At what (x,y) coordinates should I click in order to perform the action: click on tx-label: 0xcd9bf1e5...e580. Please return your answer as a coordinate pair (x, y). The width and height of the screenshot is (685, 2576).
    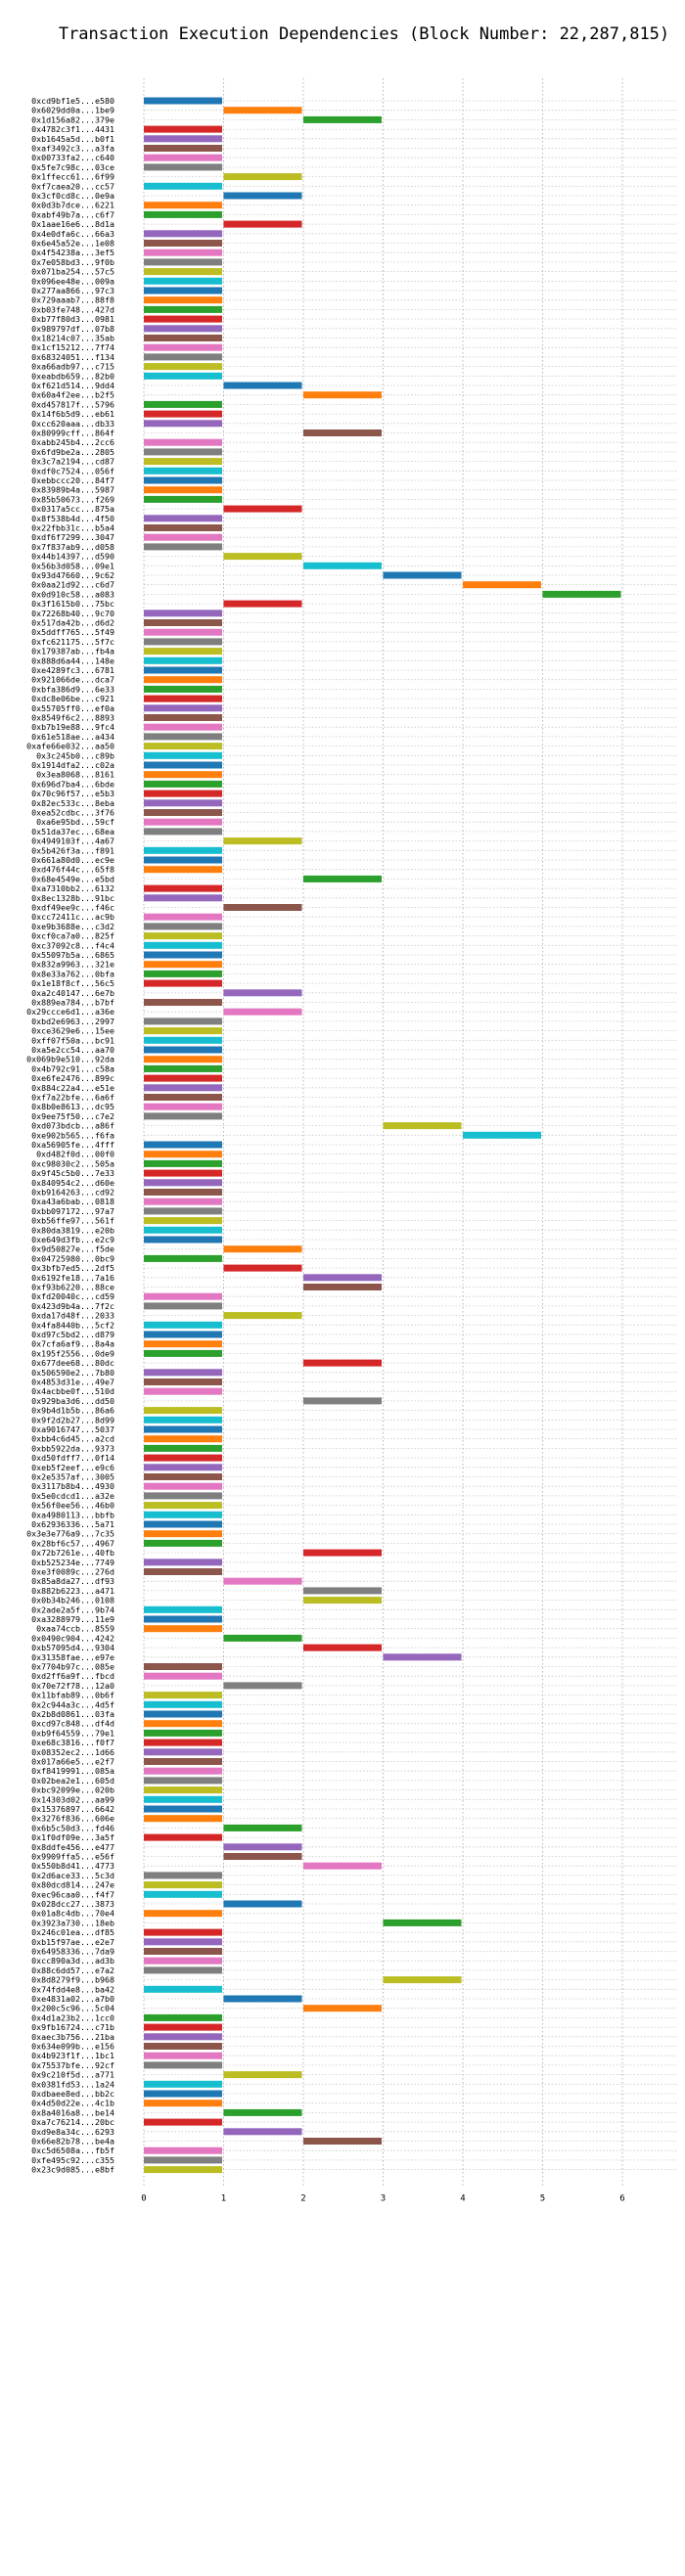
    Looking at the image, I should click on (73, 101).